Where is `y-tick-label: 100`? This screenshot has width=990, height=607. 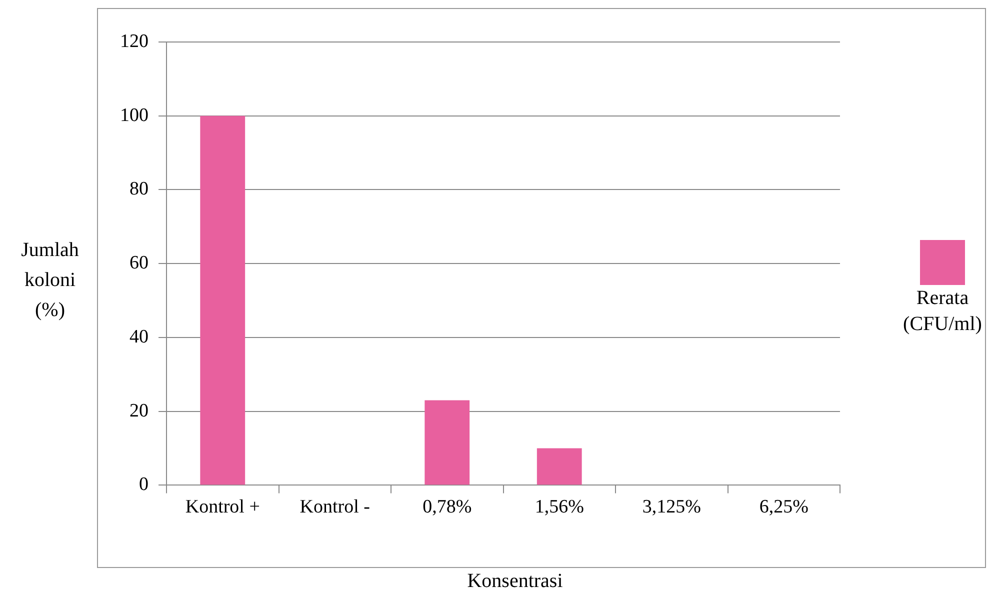 y-tick-label: 100 is located at coordinates (134, 115).